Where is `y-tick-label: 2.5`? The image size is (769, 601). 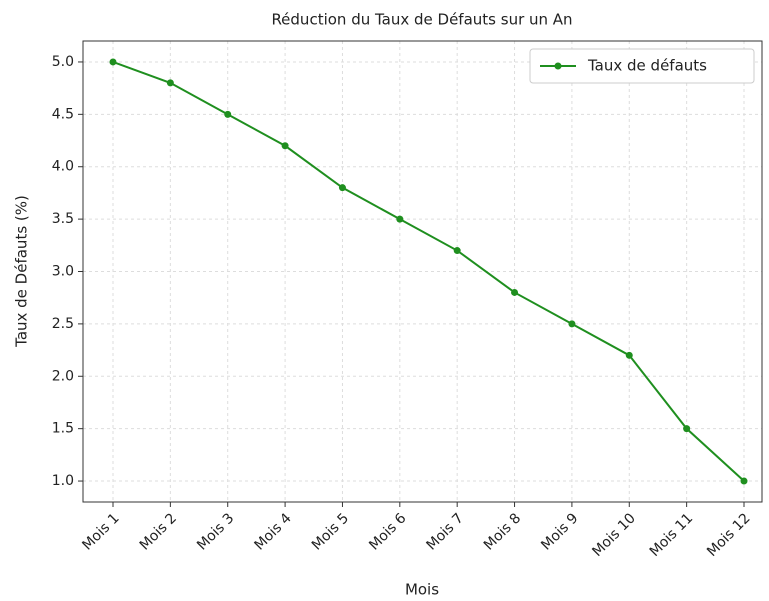
y-tick-label: 2.5 is located at coordinates (63, 324).